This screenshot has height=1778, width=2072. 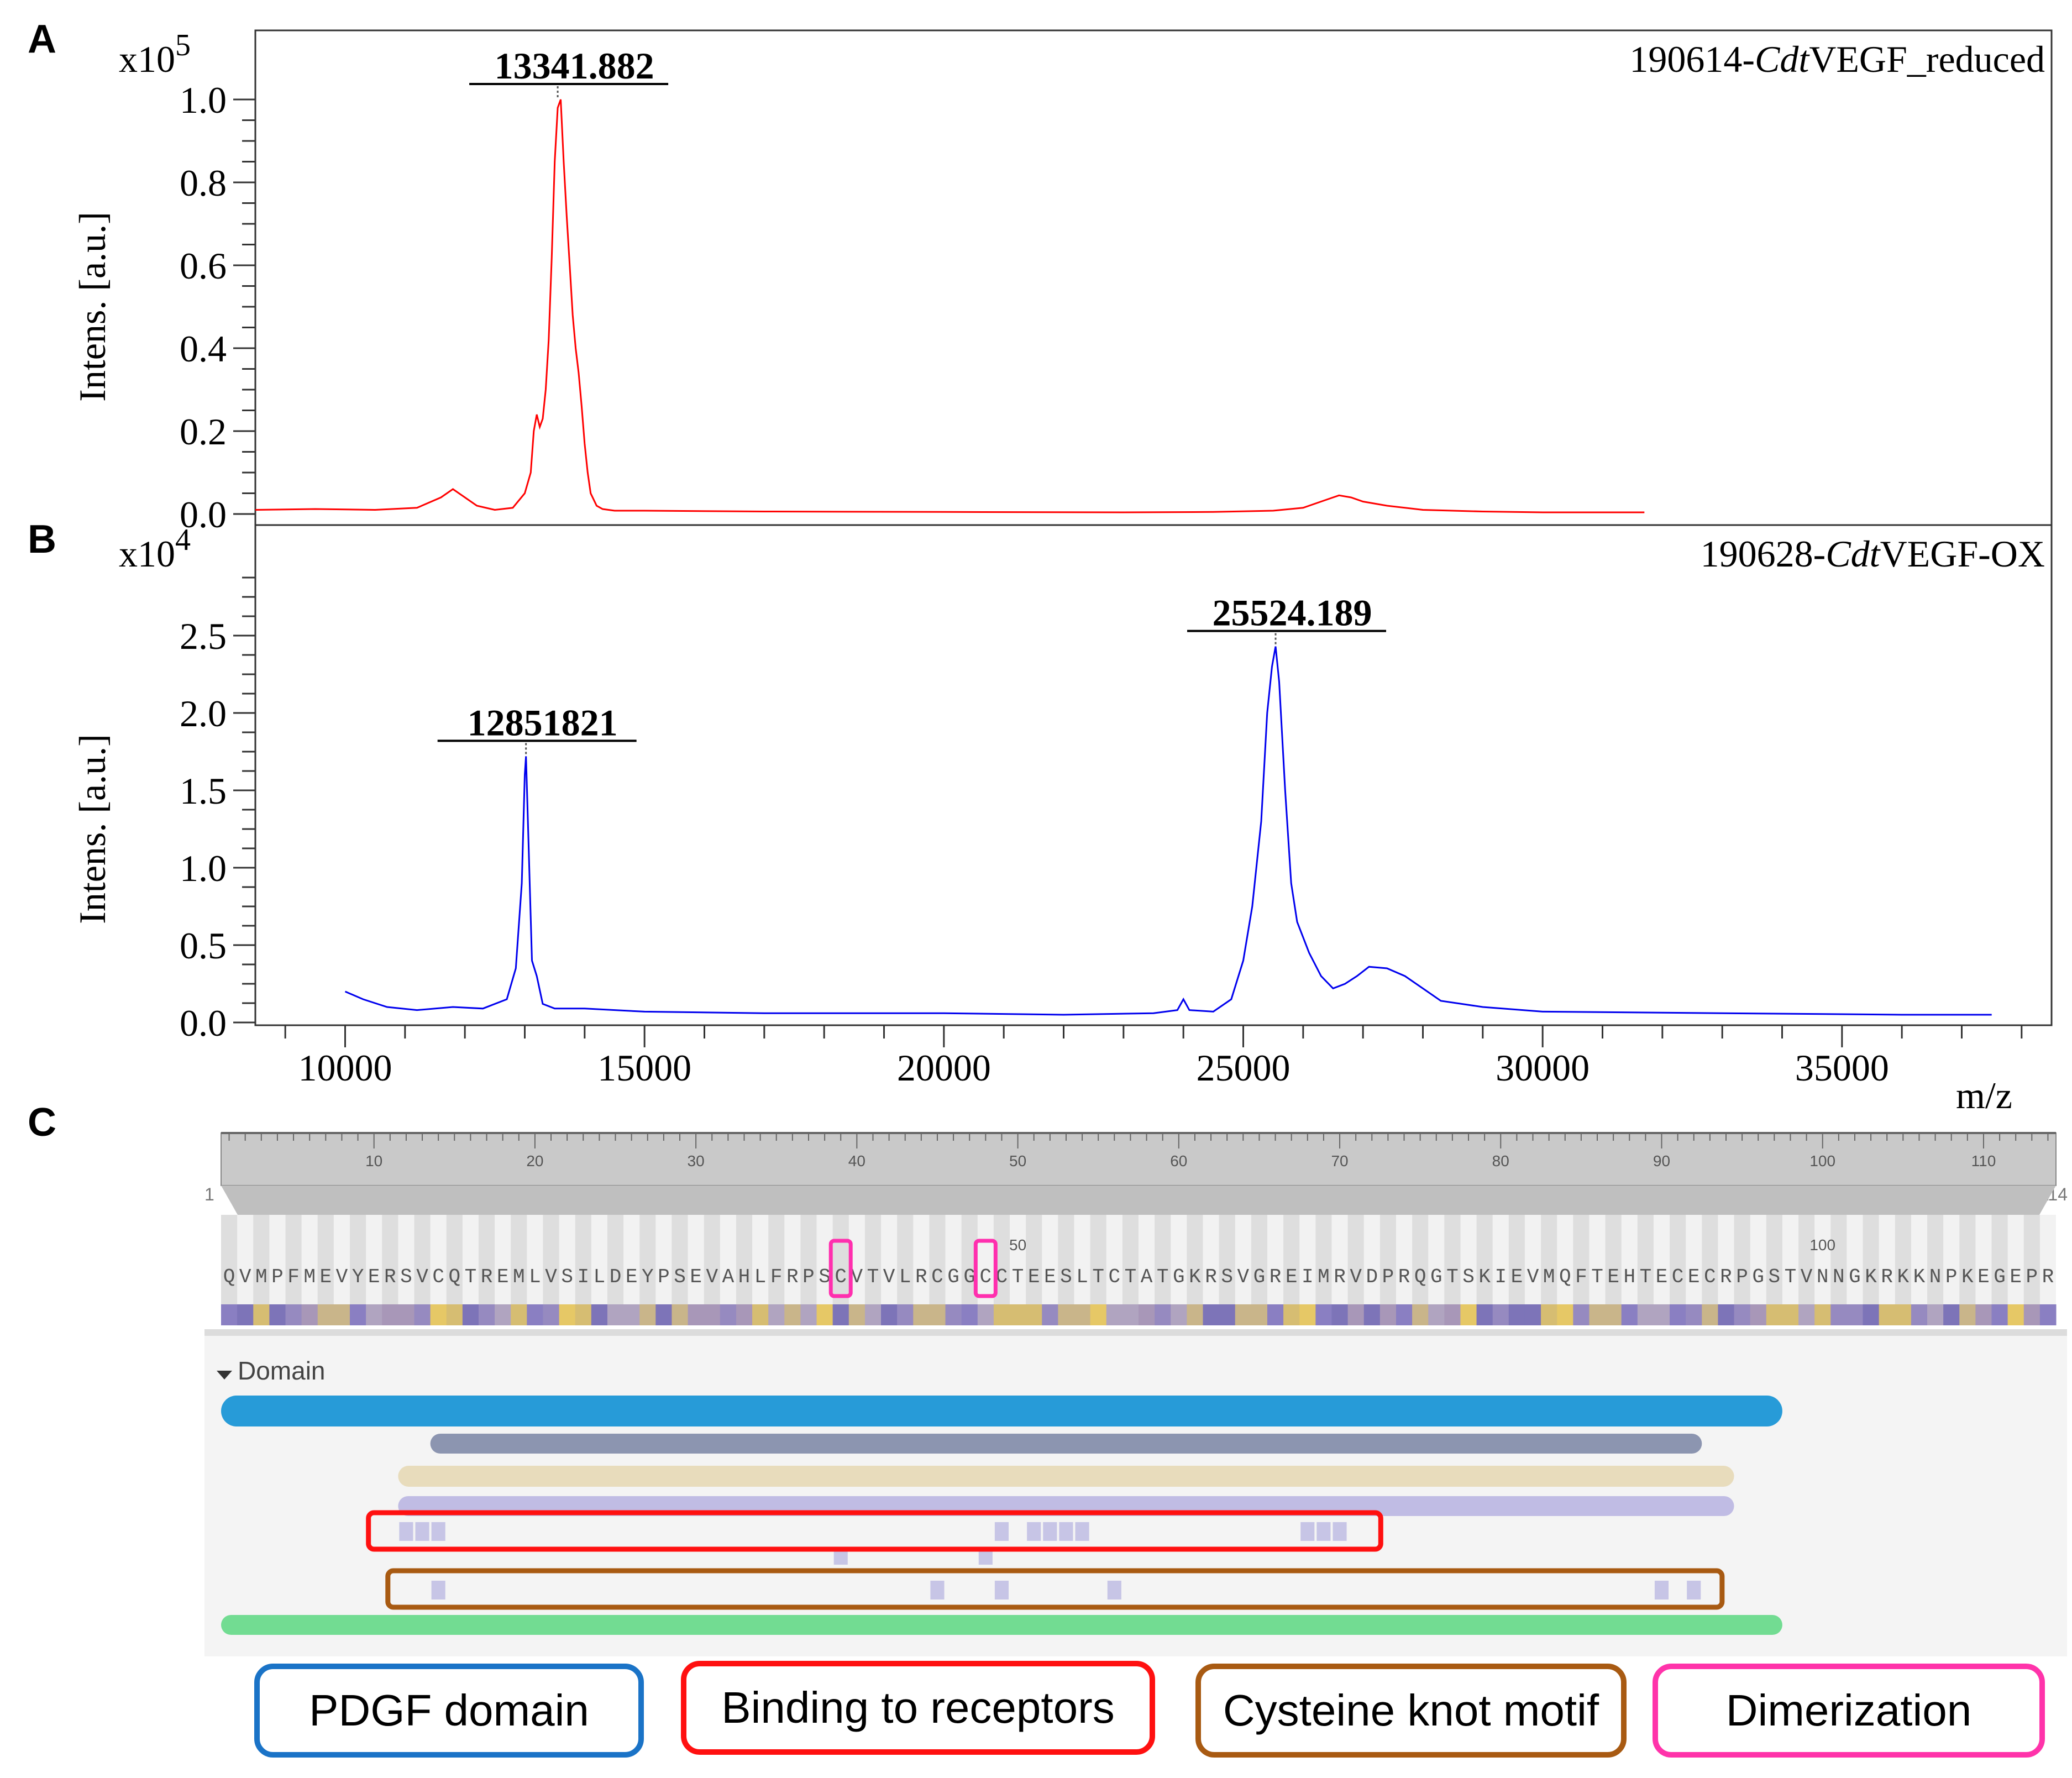 What do you see at coordinates (985, 1557) in the screenshot?
I see `dimerization-site` at bounding box center [985, 1557].